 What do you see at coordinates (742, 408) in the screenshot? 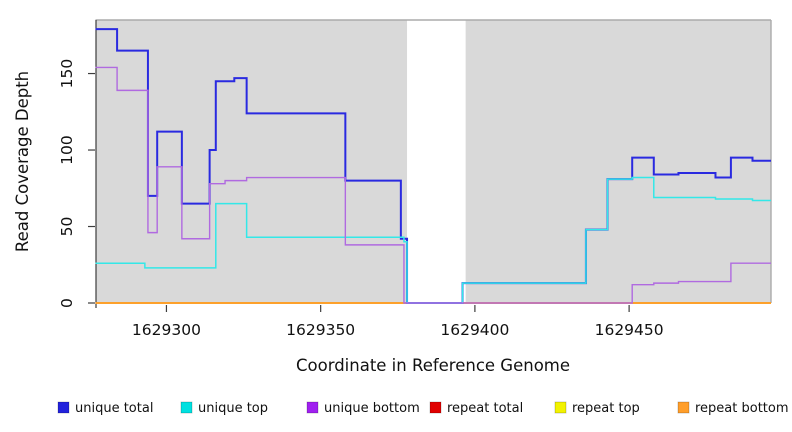
I see `legend-label-repeat-bottom: repeat bottom` at bounding box center [742, 408].